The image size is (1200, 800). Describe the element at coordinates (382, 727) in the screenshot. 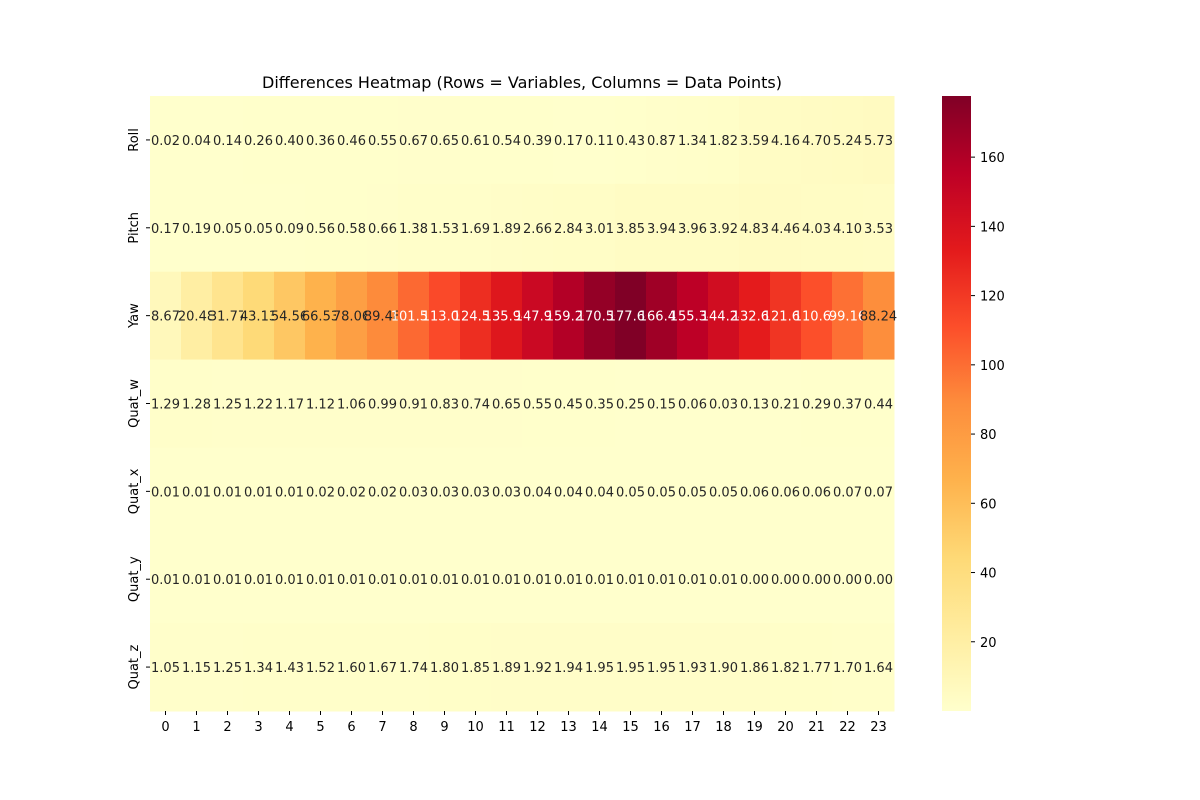

I see `x-tick-label: 7` at that location.